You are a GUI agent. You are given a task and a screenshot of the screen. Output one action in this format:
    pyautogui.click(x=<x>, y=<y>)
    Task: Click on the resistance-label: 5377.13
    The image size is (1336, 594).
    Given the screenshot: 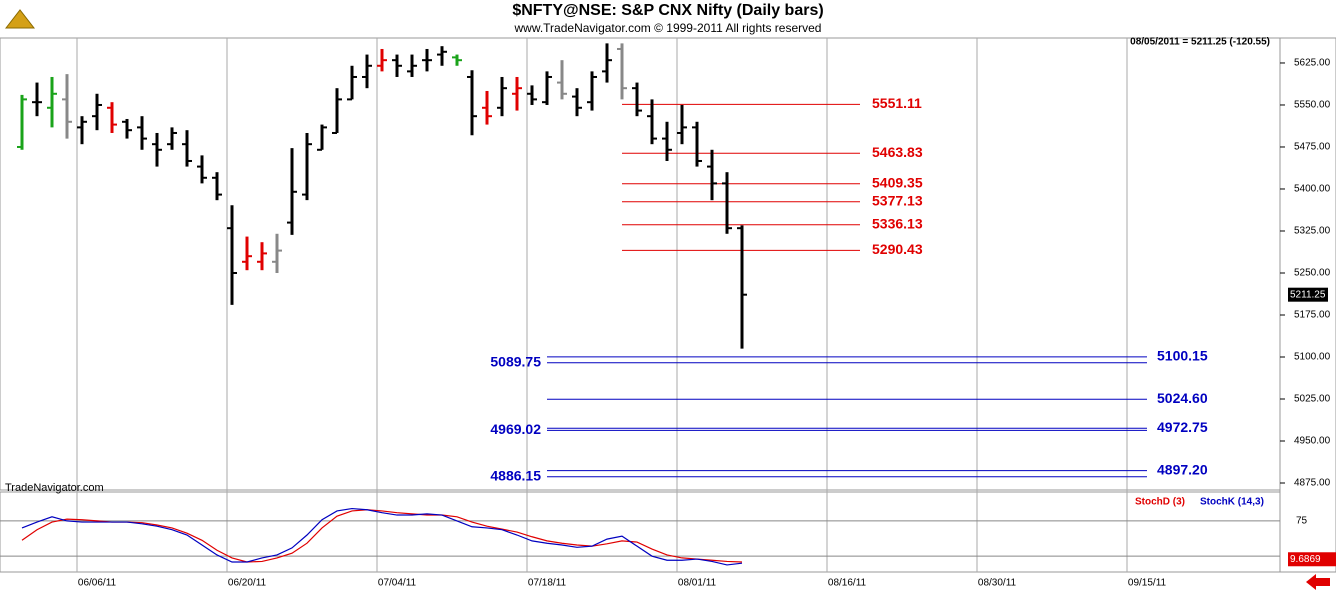 What is the action you would take?
    pyautogui.click(x=897, y=200)
    